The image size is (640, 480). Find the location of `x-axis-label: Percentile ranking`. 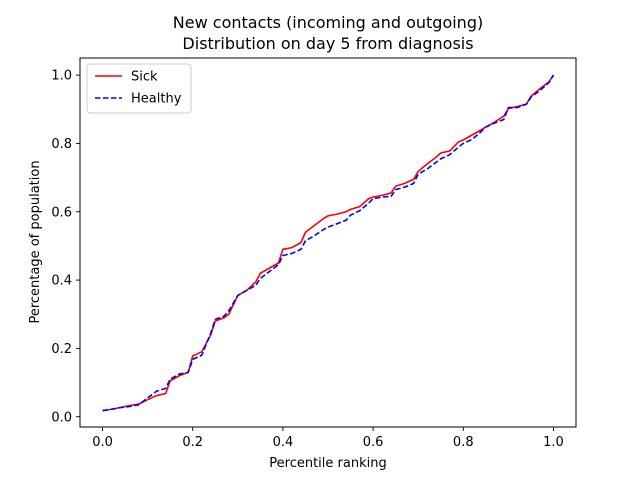

x-axis-label: Percentile ranking is located at coordinates (327, 463).